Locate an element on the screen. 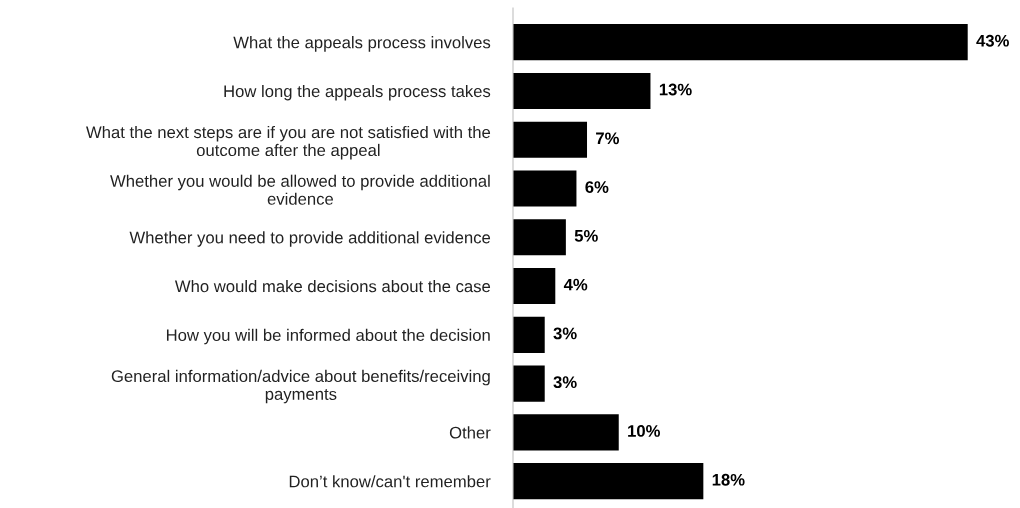 This screenshot has width=1020, height=508. data-label: 43% is located at coordinates (992, 40).